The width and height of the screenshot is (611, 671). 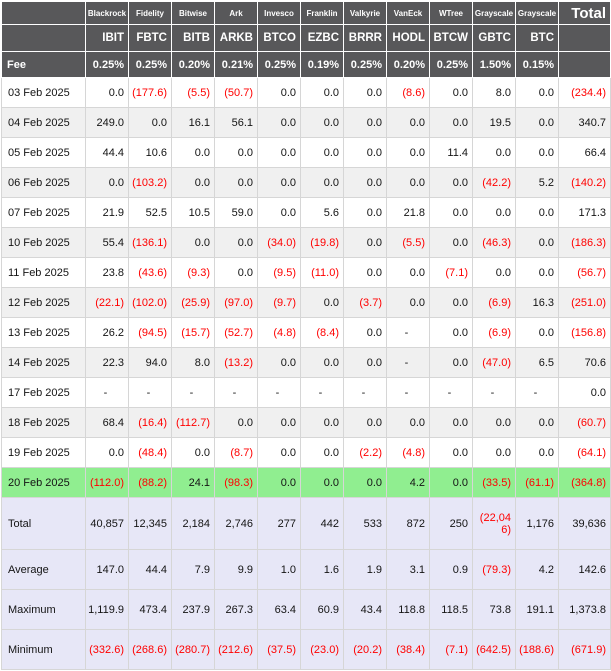 I want to click on value-cell: (42.2), so click(x=494, y=182).